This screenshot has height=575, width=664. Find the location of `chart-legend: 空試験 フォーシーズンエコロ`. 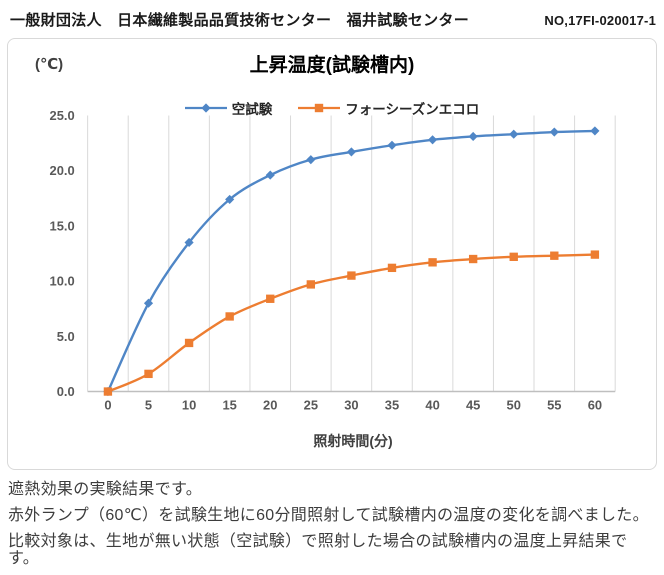

chart-legend: 空試験 フォーシーズンエコロ is located at coordinates (332, 108).